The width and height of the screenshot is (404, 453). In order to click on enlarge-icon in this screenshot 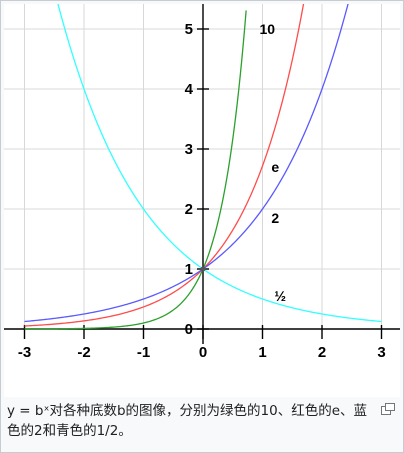, I will do `click(388, 409)`.